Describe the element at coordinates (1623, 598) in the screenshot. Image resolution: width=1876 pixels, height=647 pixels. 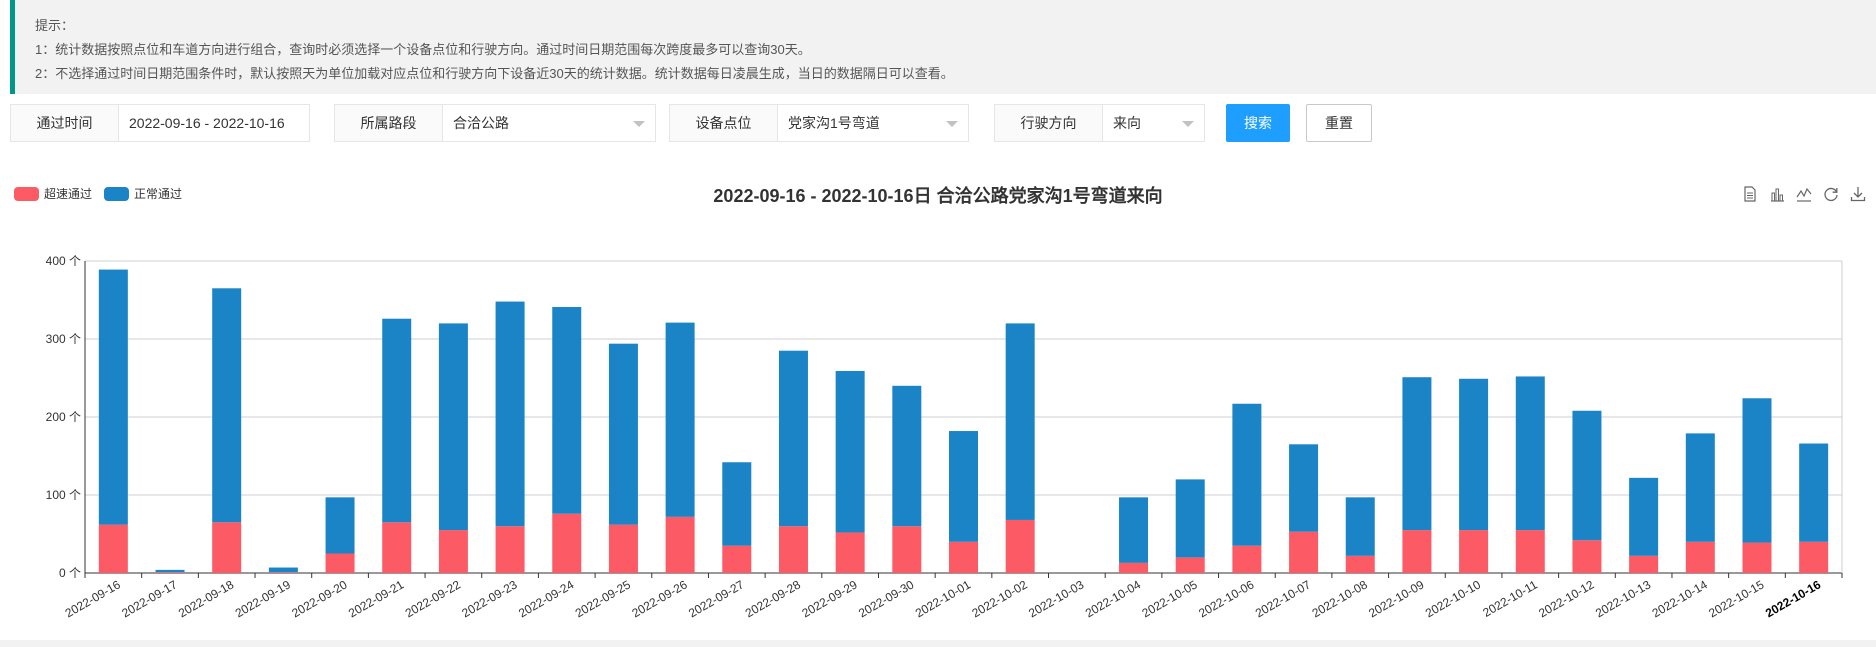
I see `x-tick-label: 2022-10-13` at that location.